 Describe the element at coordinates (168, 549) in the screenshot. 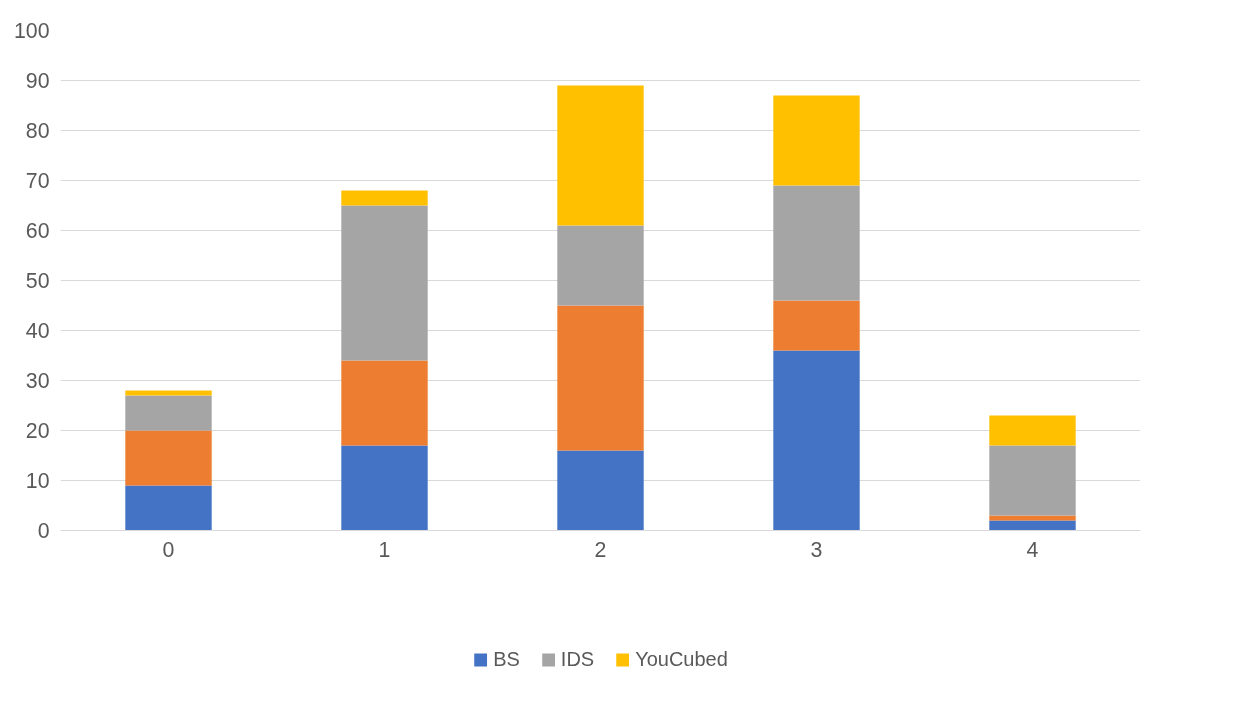

I see `x-tick-label: 0` at that location.